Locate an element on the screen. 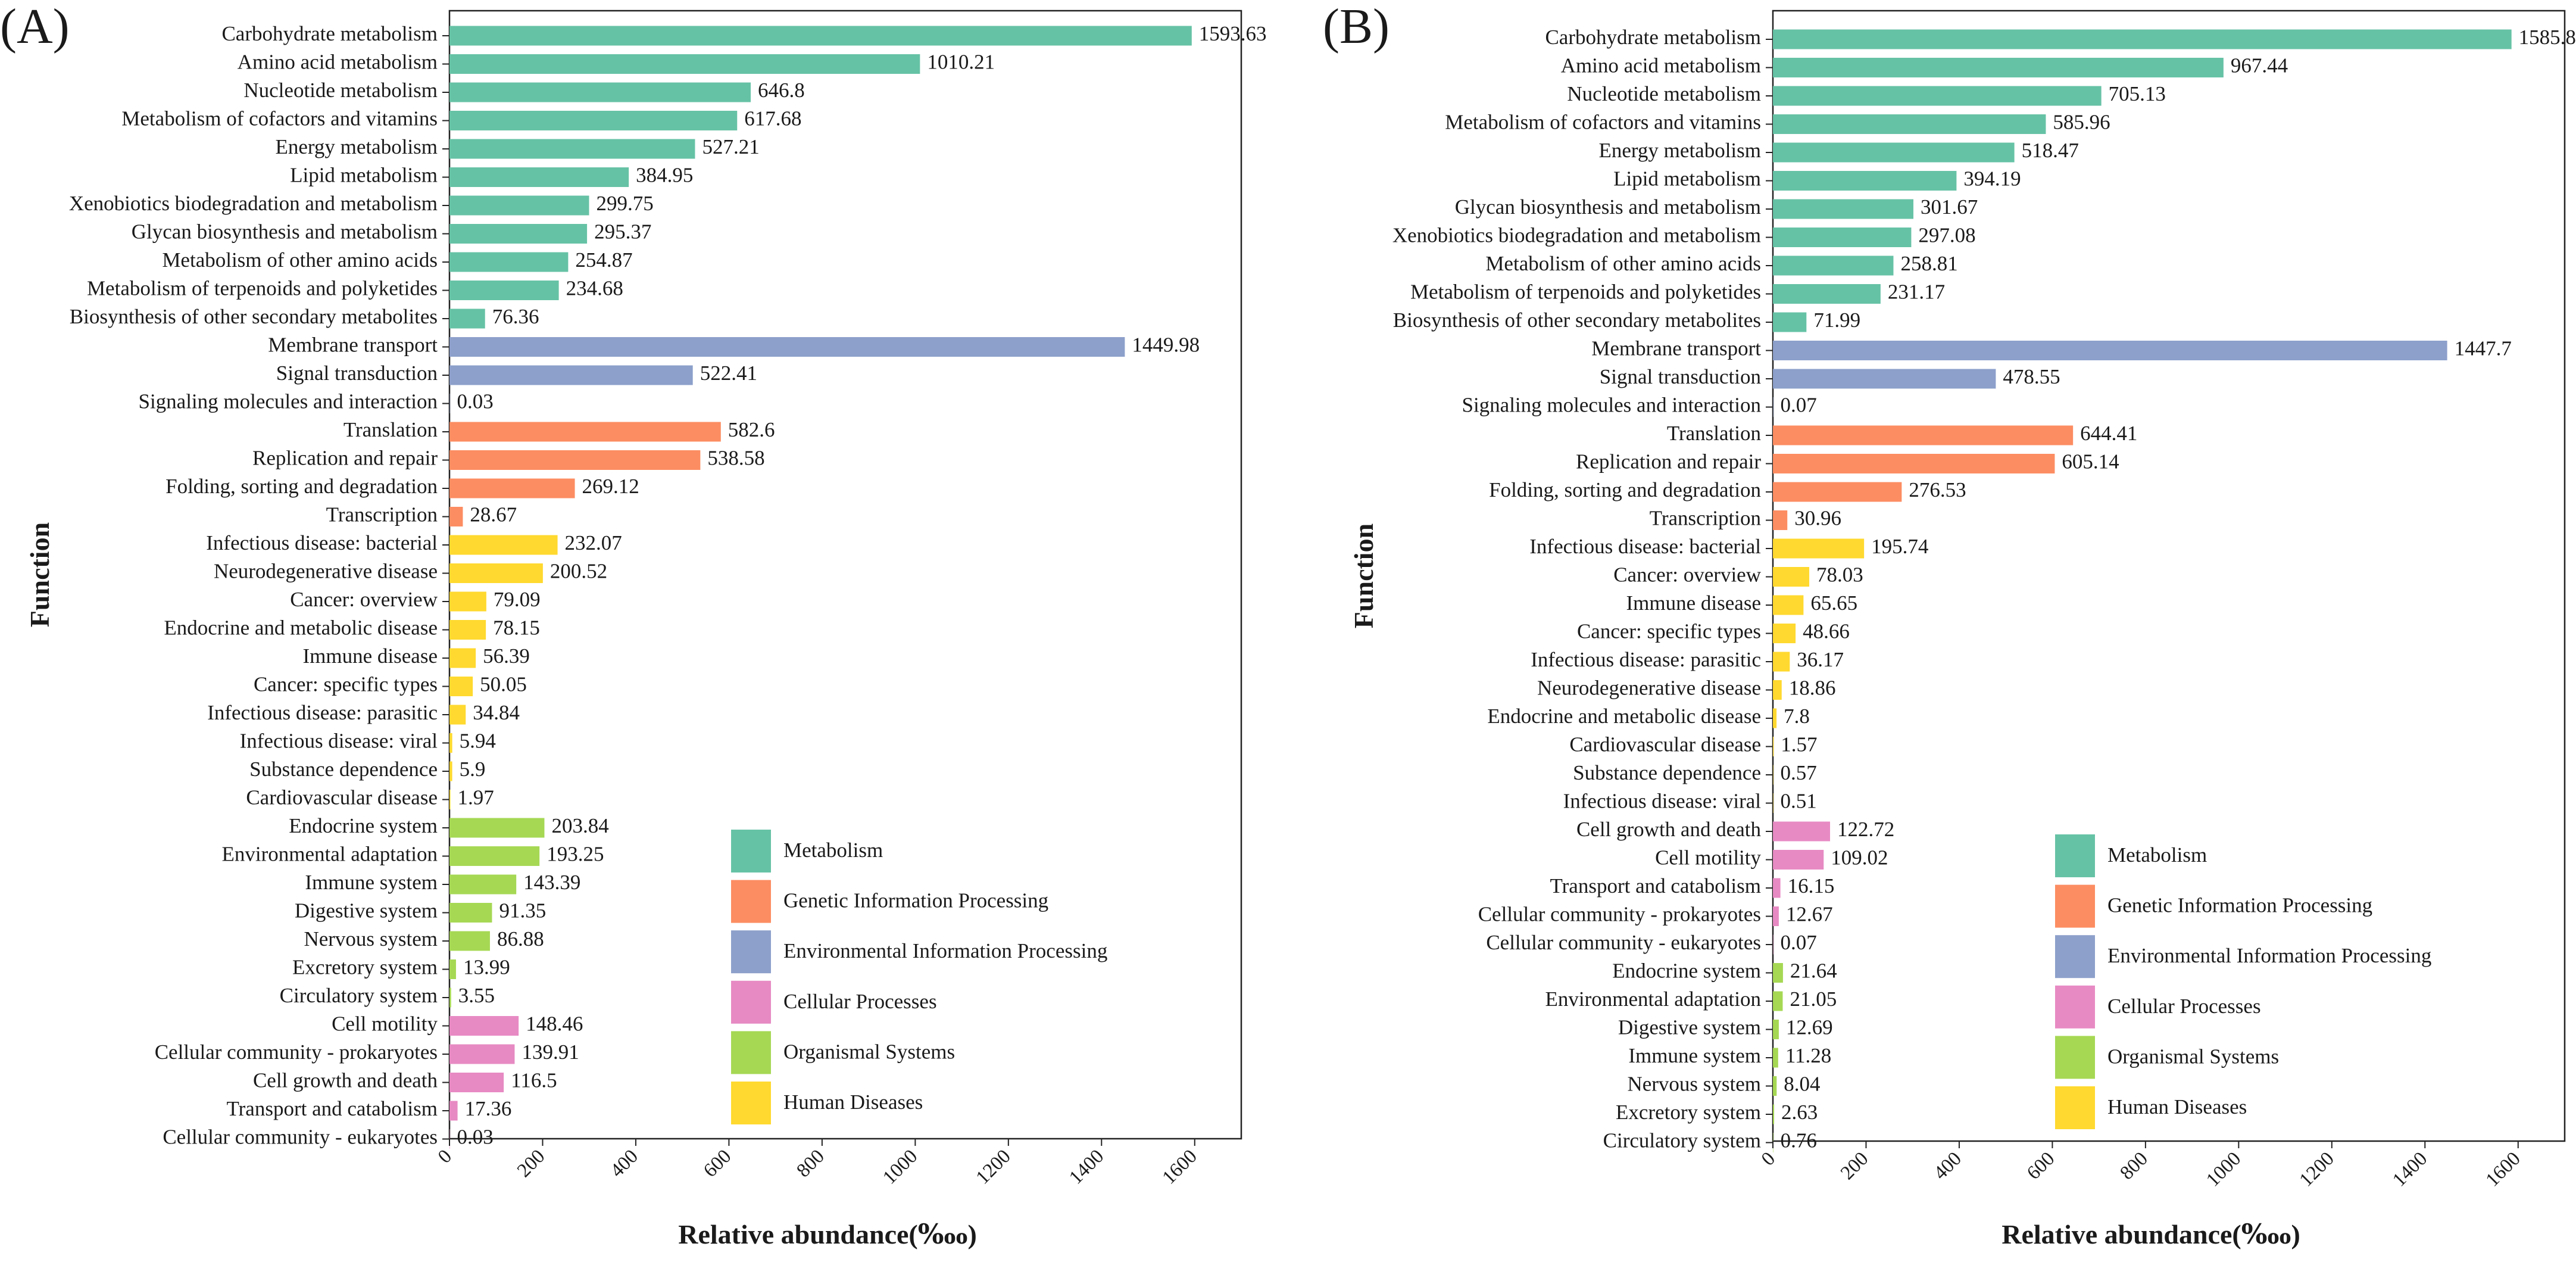 The height and width of the screenshot is (1262, 2576). panel-b-data-label: 122.72 is located at coordinates (1865, 829).